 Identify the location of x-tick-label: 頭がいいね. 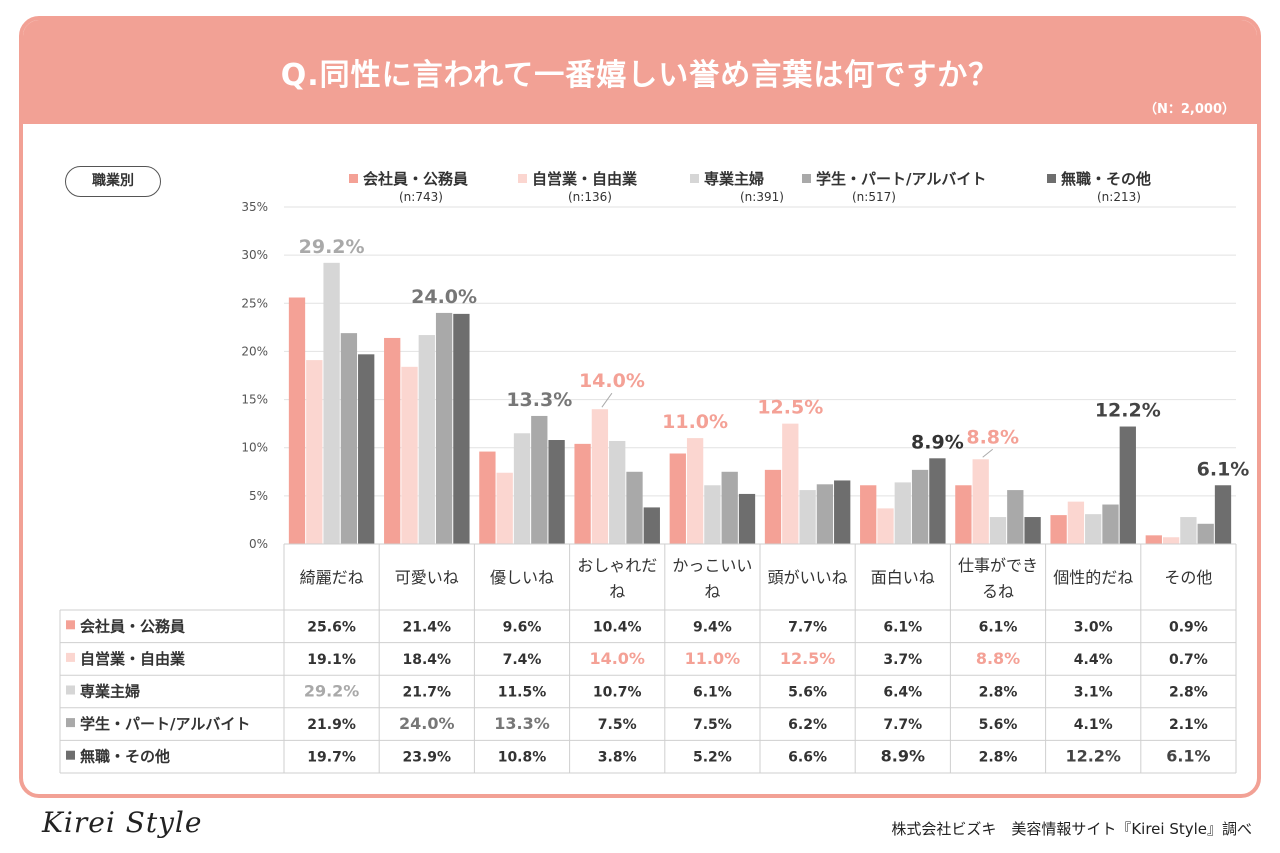
(808, 577).